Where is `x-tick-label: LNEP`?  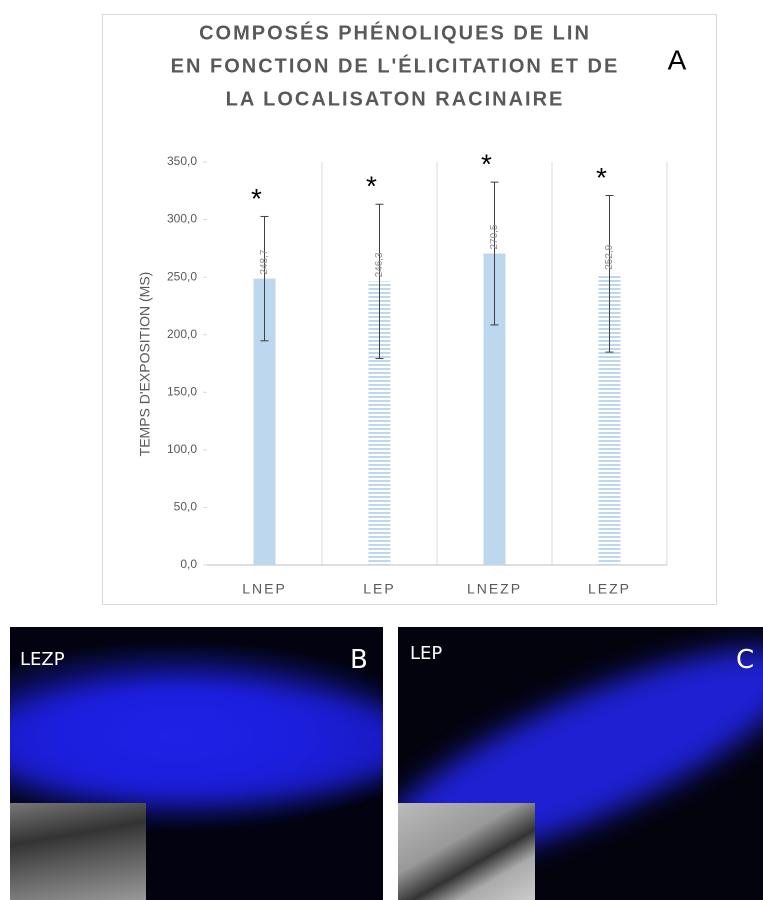
x-tick-label: LNEP is located at coordinates (264, 589).